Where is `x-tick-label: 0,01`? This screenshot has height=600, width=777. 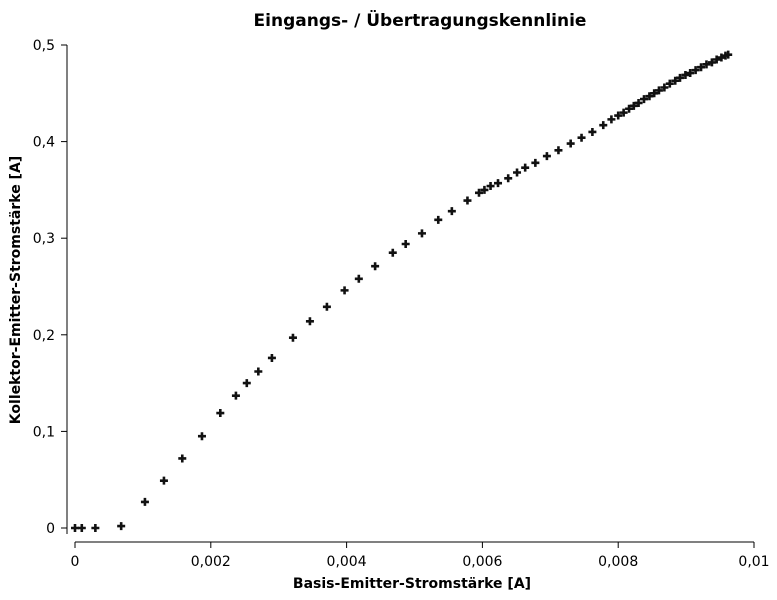
x-tick-label: 0,01 is located at coordinates (753, 562).